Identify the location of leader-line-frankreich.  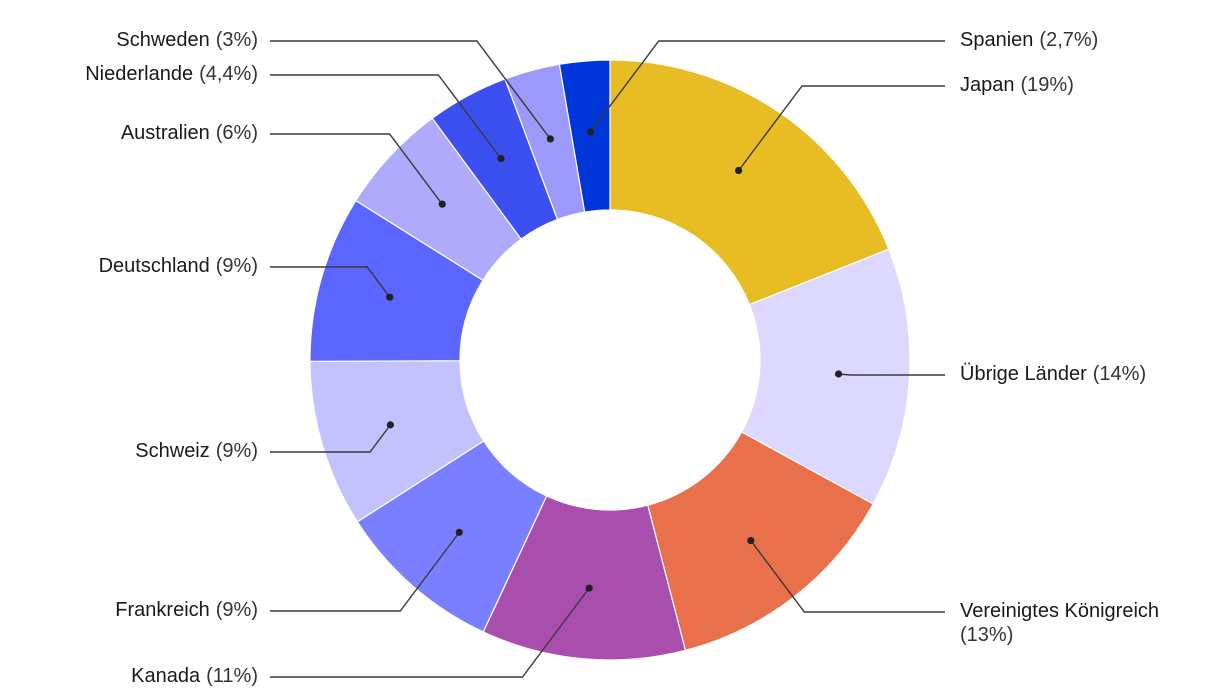
(365, 571).